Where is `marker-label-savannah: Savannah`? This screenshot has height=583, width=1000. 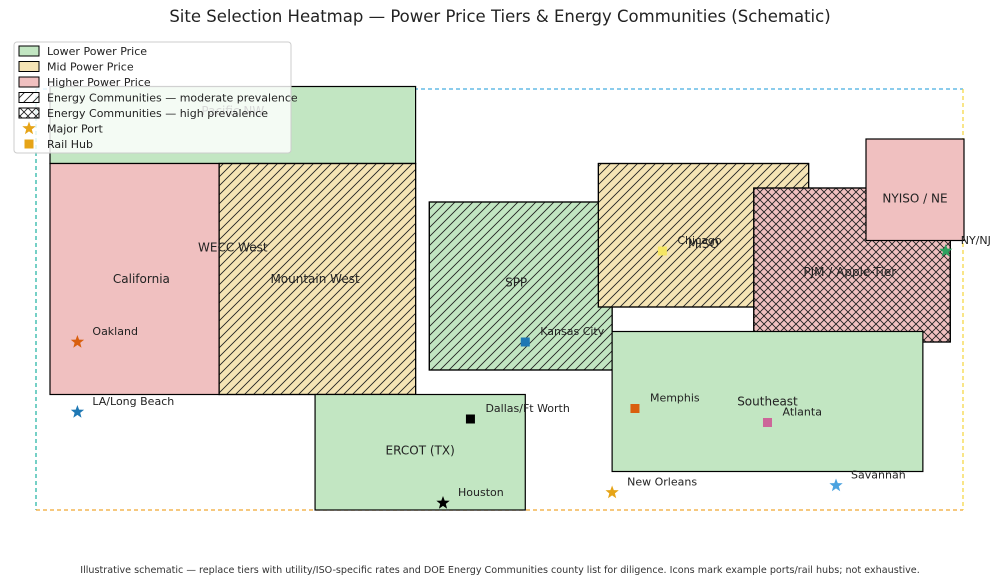
marker-label-savannah: Savannah is located at coordinates (878, 475).